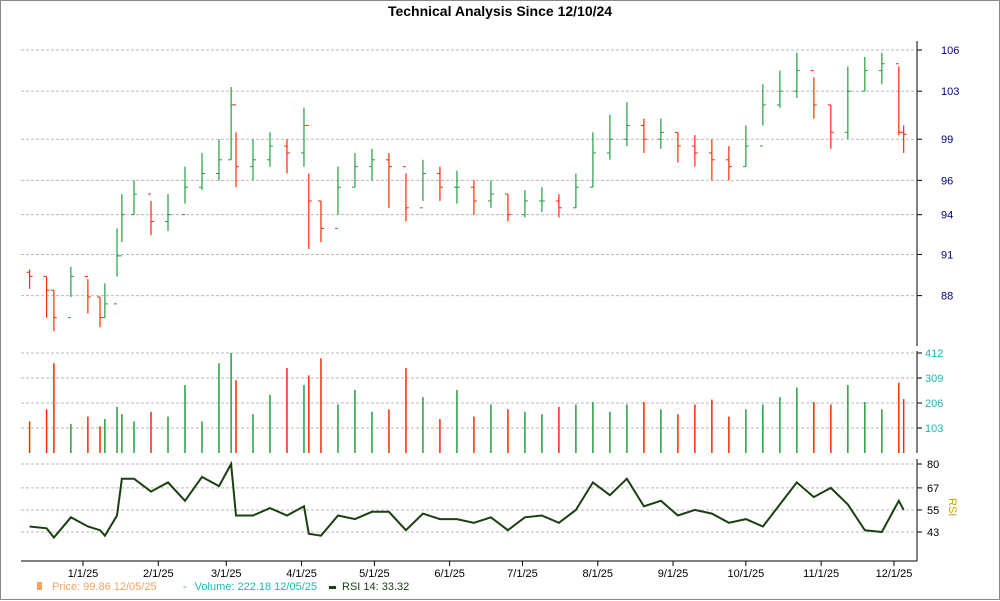  What do you see at coordinates (933, 533) in the screenshot?
I see `rsi-tick-label: 43` at bounding box center [933, 533].